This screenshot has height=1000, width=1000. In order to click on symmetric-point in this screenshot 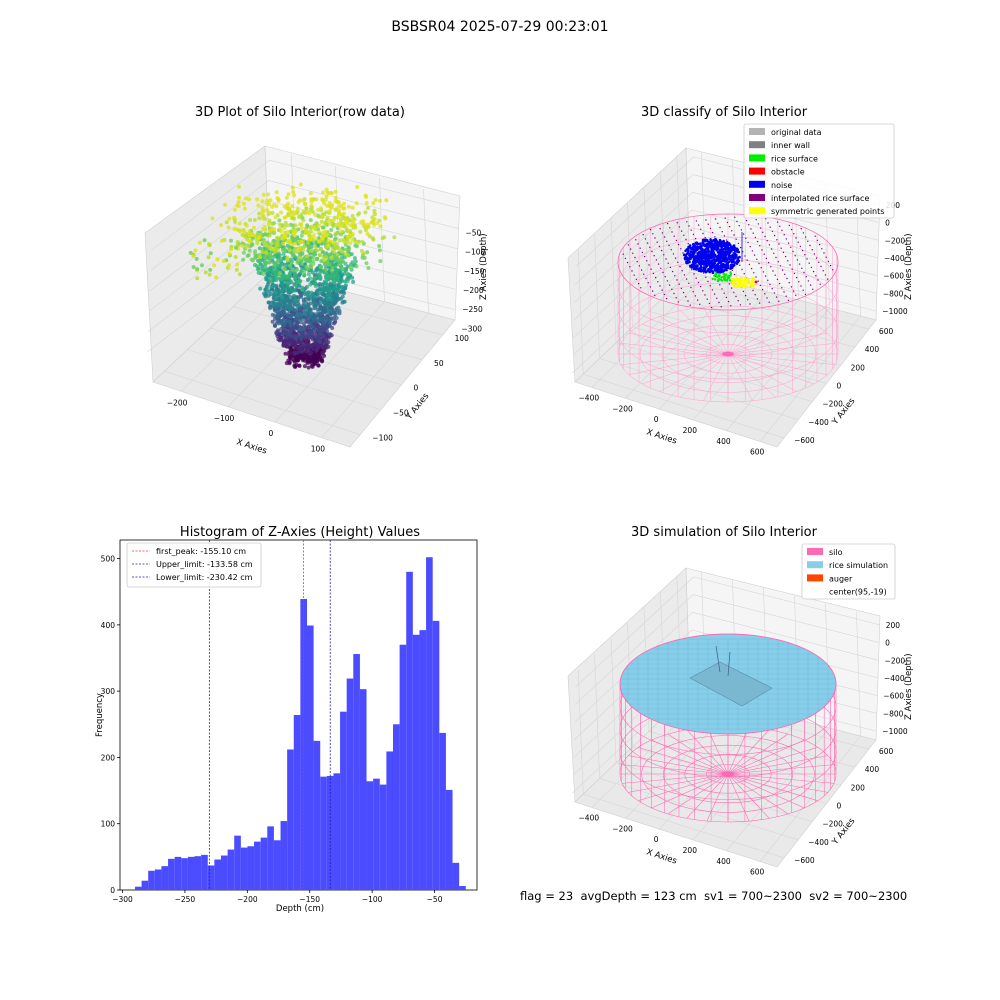, I will do `click(753, 285)`.